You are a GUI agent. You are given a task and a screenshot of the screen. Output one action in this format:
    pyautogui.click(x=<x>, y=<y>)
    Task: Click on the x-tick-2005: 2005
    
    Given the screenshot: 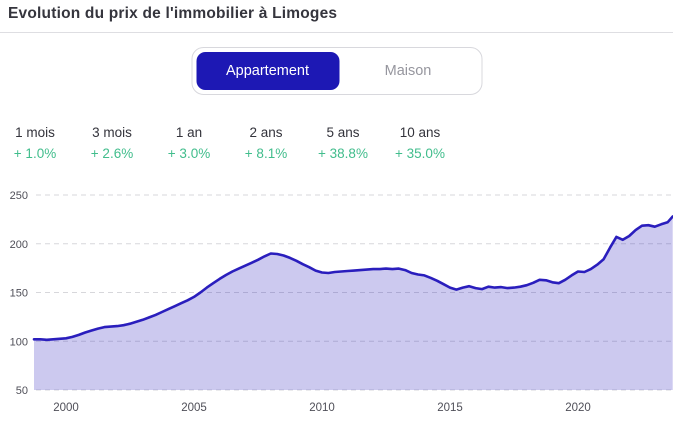 What is the action you would take?
    pyautogui.click(x=194, y=408)
    